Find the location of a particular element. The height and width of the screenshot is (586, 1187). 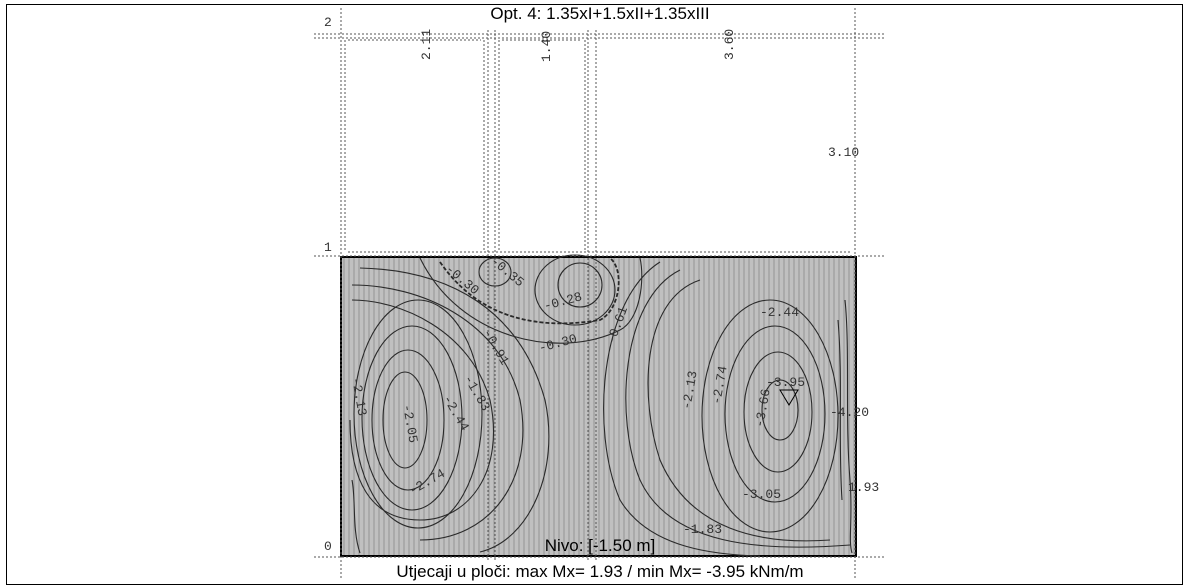

upper-label-d: 3.10 is located at coordinates (843, 152).